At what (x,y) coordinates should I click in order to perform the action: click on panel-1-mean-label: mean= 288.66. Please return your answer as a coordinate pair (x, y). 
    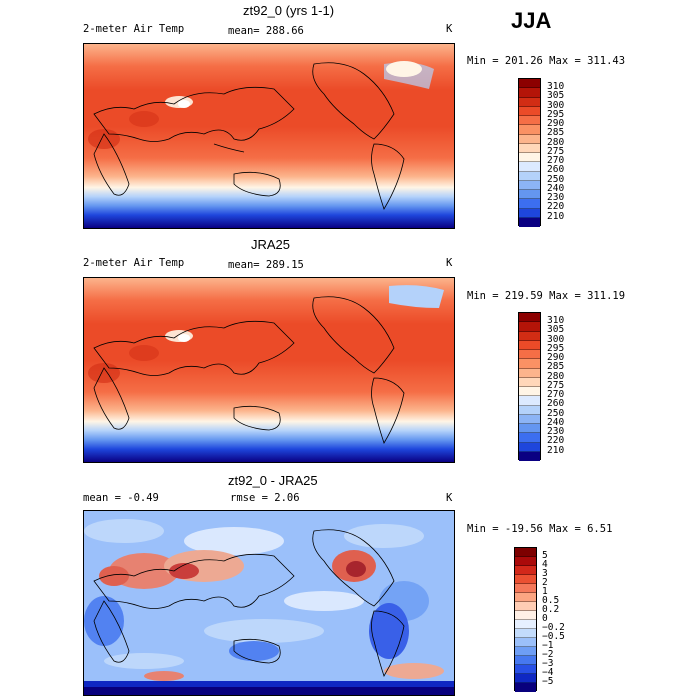
    Looking at the image, I should click on (266, 31).